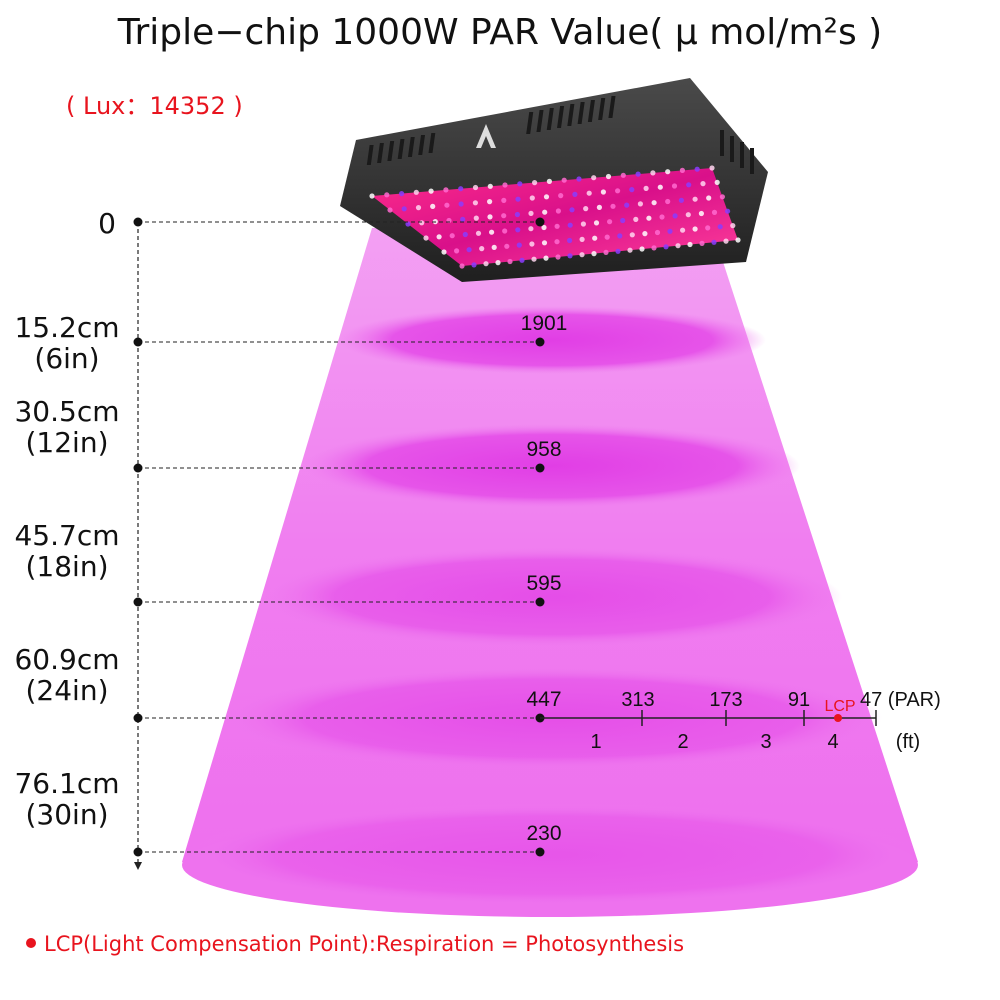 The height and width of the screenshot is (1000, 1000). Describe the element at coordinates (552, 466) in the screenshot. I see `ring-30cm` at that location.